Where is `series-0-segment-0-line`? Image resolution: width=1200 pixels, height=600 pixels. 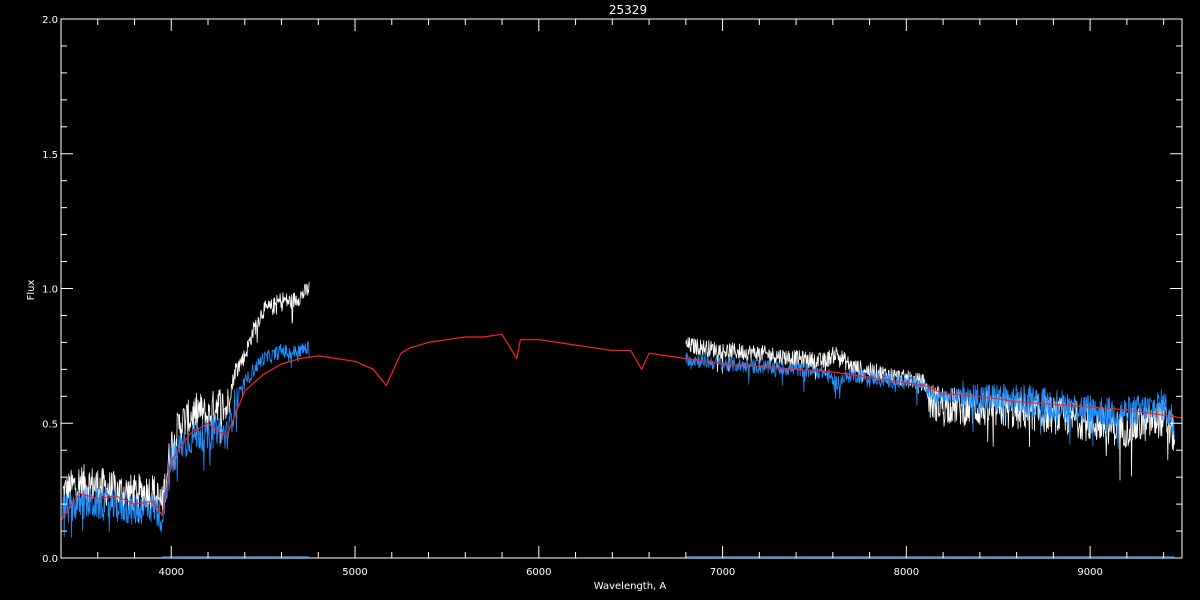
series-0-segment-0-line is located at coordinates (186, 402).